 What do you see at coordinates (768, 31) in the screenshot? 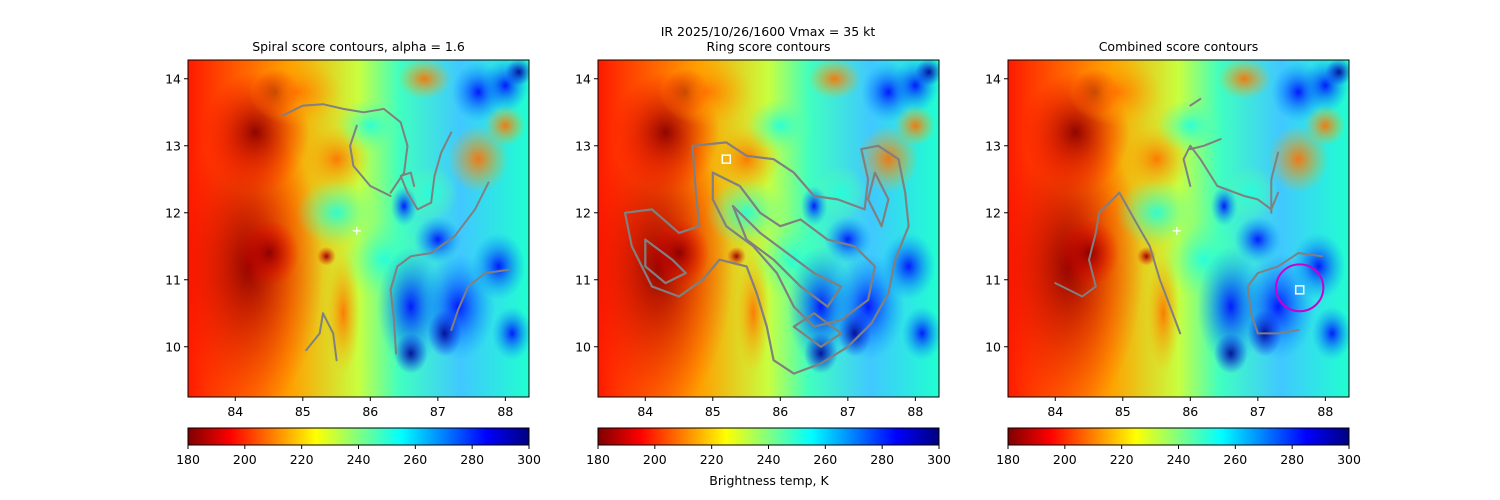
I see `suptitle: IR 2025/10/26/1600 Vmax = 35 kt` at bounding box center [768, 31].